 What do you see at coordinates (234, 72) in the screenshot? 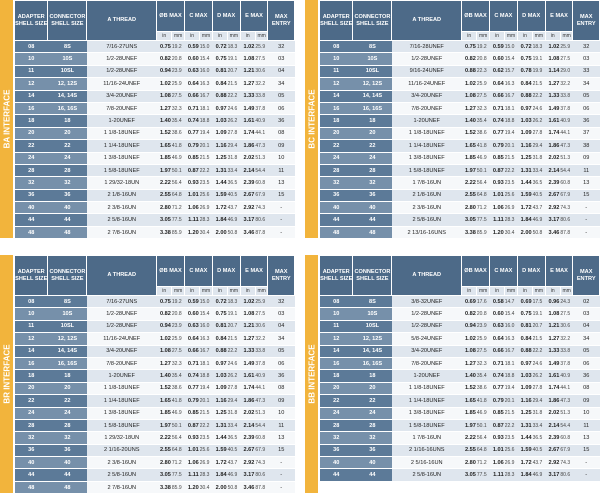
I see `table-cell: 20.7` at bounding box center [234, 72].